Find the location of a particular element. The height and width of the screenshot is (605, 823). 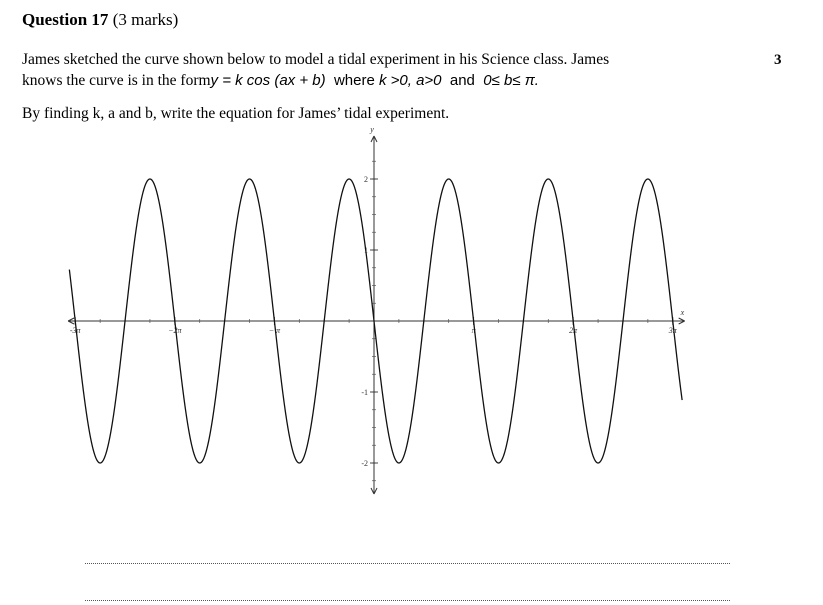

x-tick-label: 3π is located at coordinates (673, 330).